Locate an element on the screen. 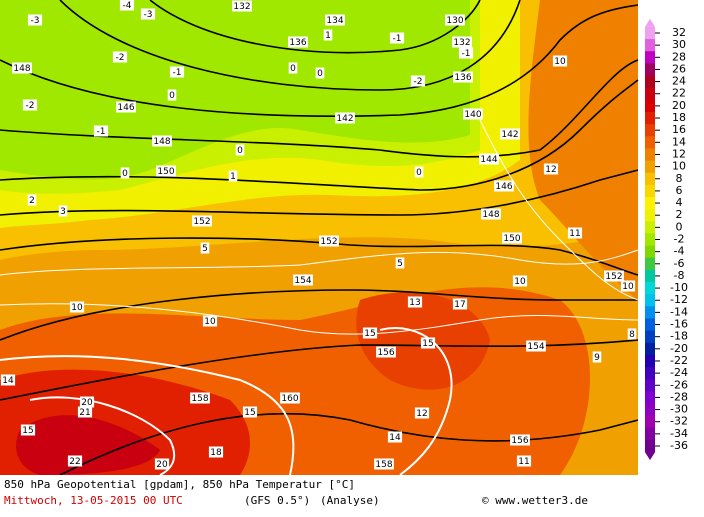  footer-credit: © www.wetter3.de is located at coordinates (535, 500).